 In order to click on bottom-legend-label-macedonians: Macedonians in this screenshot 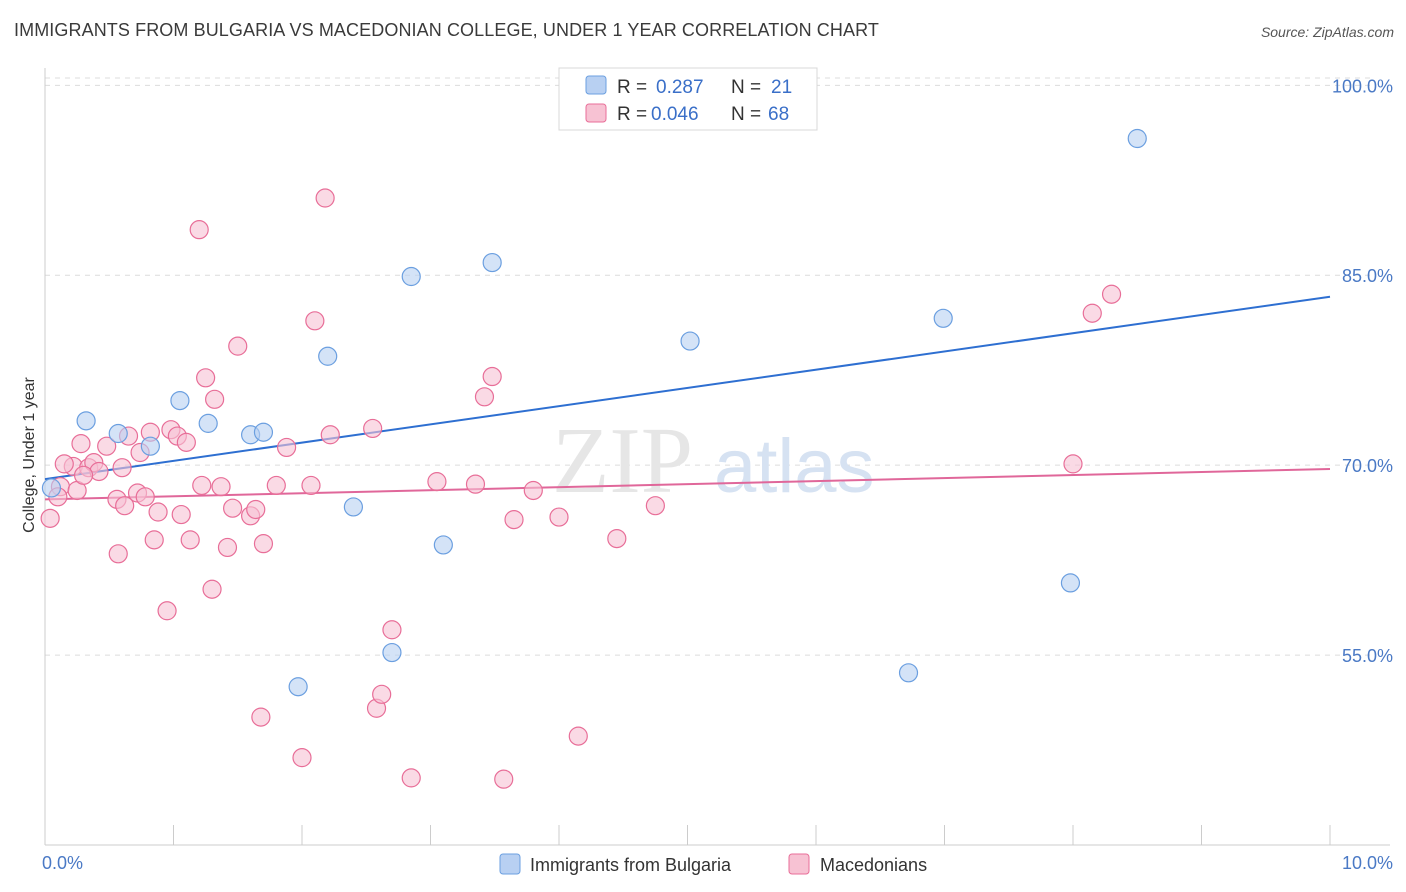, I will do `click(873, 865)`.